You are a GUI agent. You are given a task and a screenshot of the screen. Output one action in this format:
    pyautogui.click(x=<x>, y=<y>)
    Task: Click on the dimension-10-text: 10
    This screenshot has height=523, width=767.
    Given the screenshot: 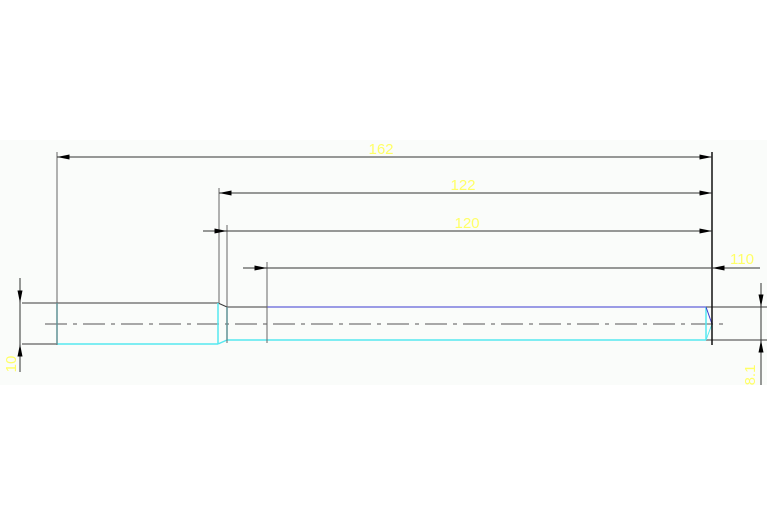 What is the action you would take?
    pyautogui.click(x=11, y=364)
    